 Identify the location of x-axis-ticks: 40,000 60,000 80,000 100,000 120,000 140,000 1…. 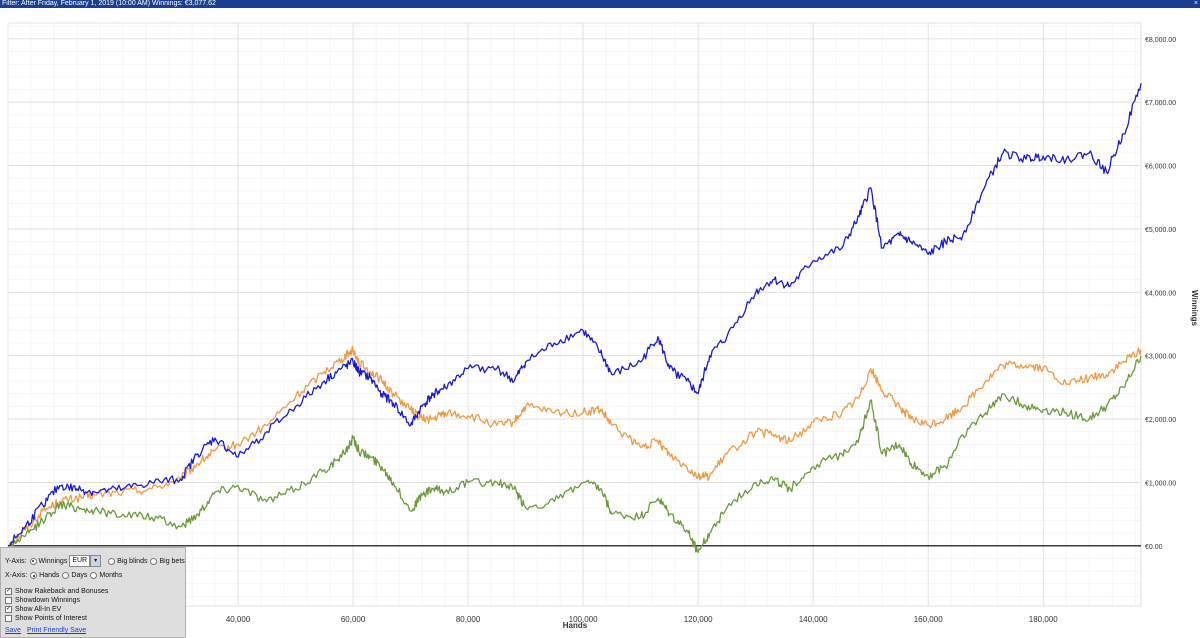
(642, 619).